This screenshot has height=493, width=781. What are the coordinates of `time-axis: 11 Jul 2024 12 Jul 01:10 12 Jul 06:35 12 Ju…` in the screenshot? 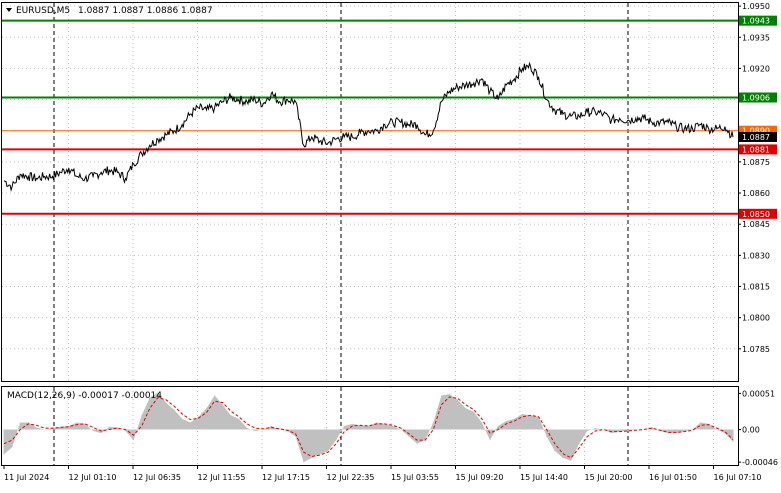 It's located at (382, 473).